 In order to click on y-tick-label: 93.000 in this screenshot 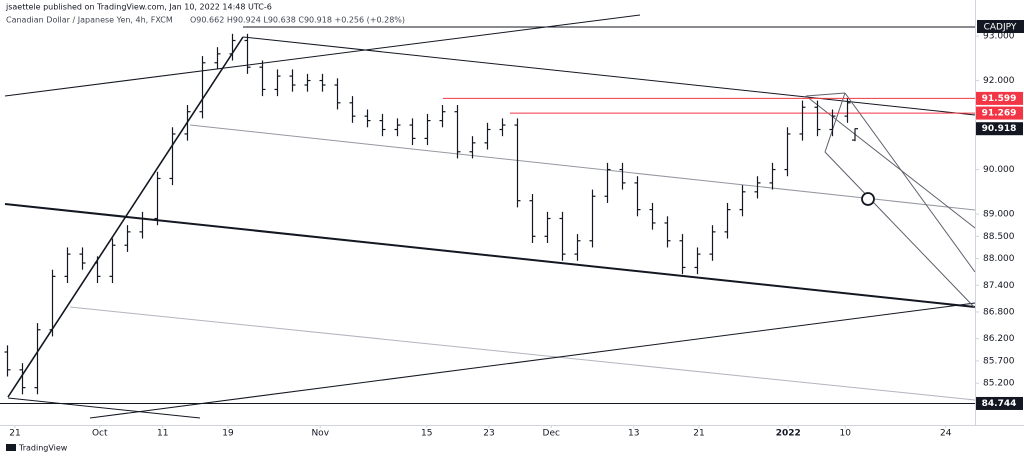, I will do `click(999, 37)`.